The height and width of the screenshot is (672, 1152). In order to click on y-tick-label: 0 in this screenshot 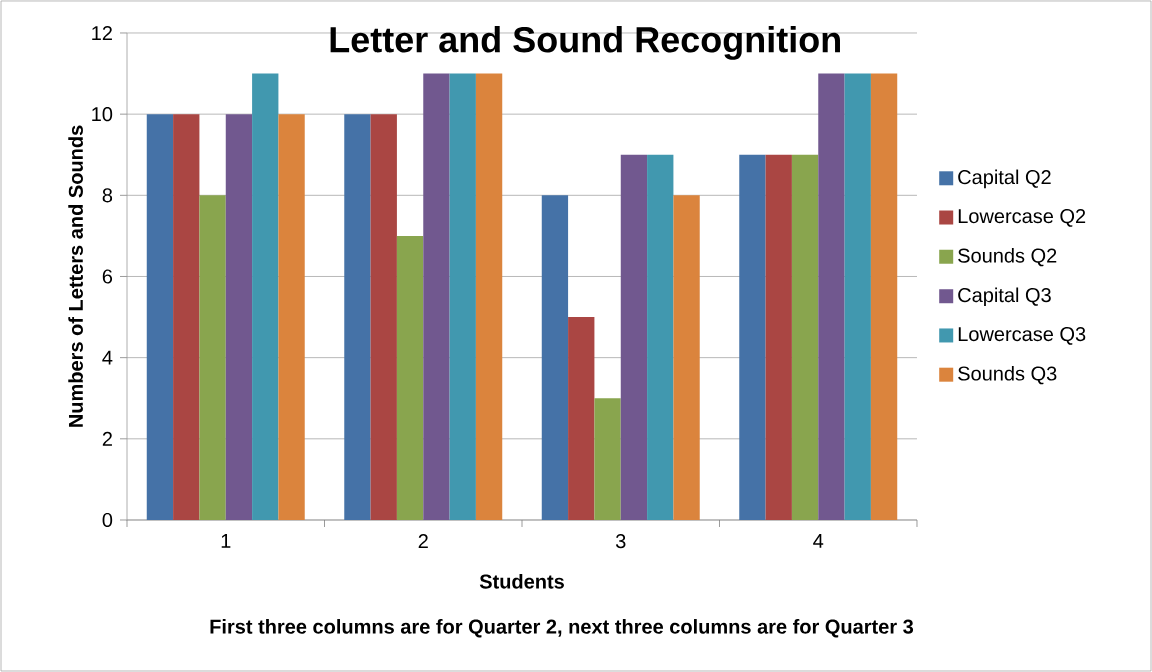, I will do `click(107, 520)`.